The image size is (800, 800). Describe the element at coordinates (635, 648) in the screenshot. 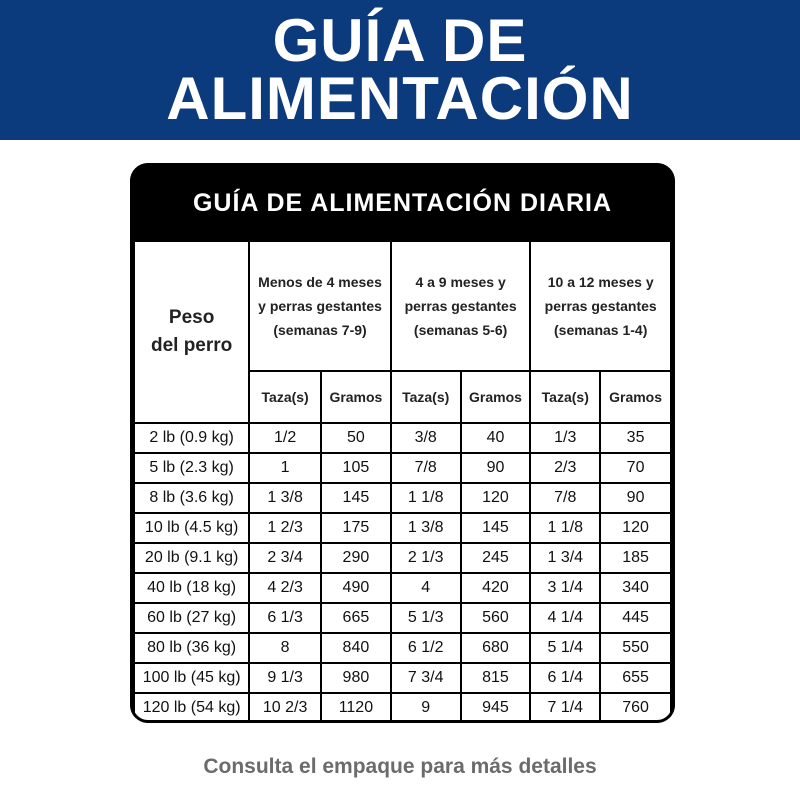

I see `grams-cell: 550` at that location.